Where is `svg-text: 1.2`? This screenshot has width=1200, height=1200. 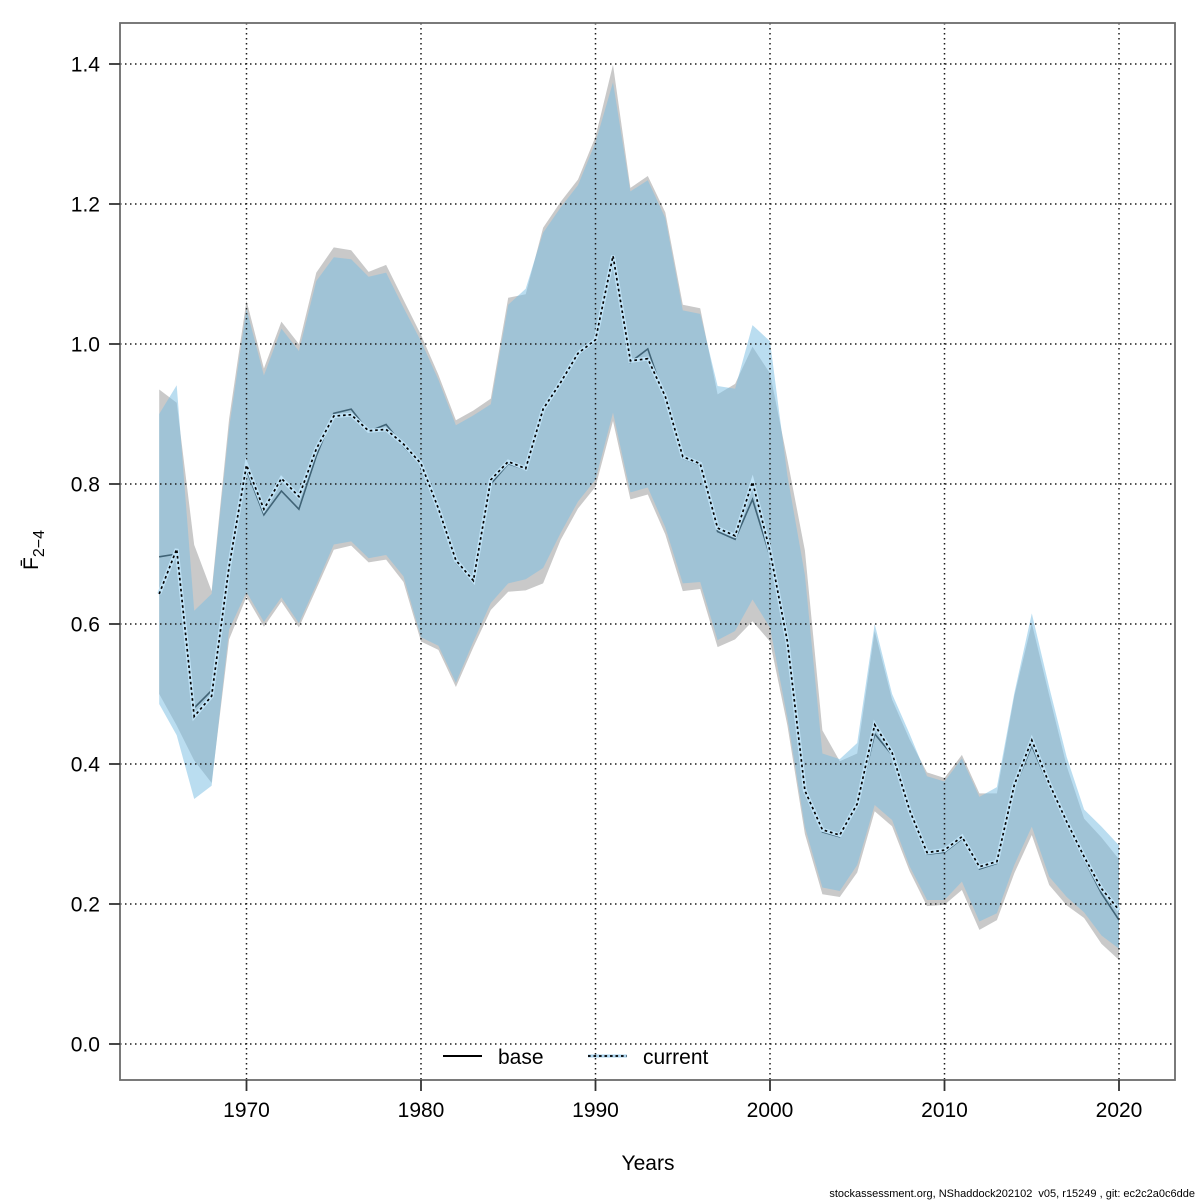 svg-text: 1.2 is located at coordinates (85, 205).